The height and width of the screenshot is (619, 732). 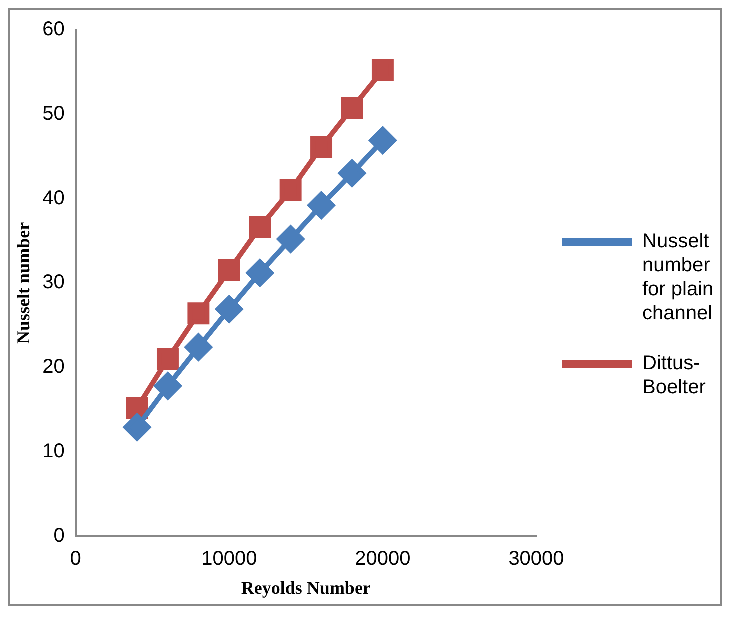 What do you see at coordinates (306, 588) in the screenshot?
I see `x-axis-title: Reyolds Number` at bounding box center [306, 588].